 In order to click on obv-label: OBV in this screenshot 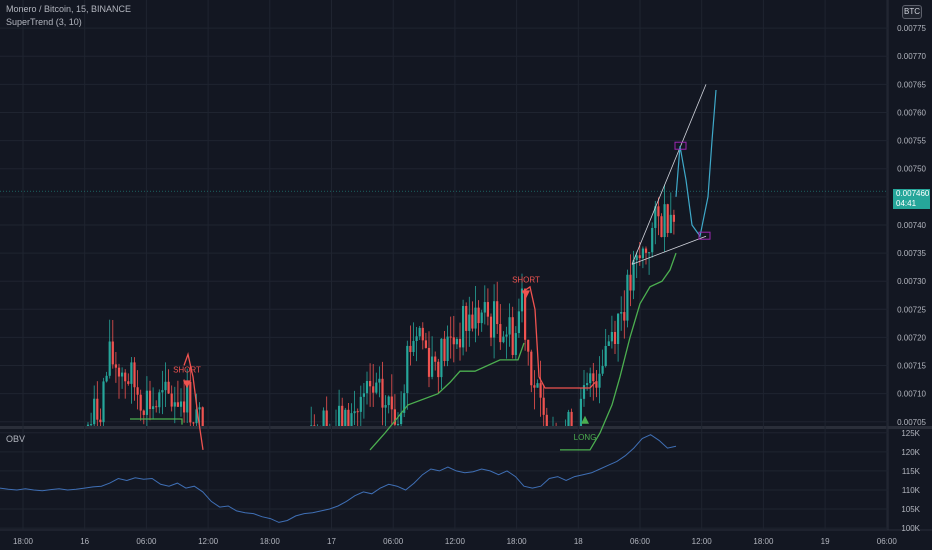, I will do `click(16, 439)`.